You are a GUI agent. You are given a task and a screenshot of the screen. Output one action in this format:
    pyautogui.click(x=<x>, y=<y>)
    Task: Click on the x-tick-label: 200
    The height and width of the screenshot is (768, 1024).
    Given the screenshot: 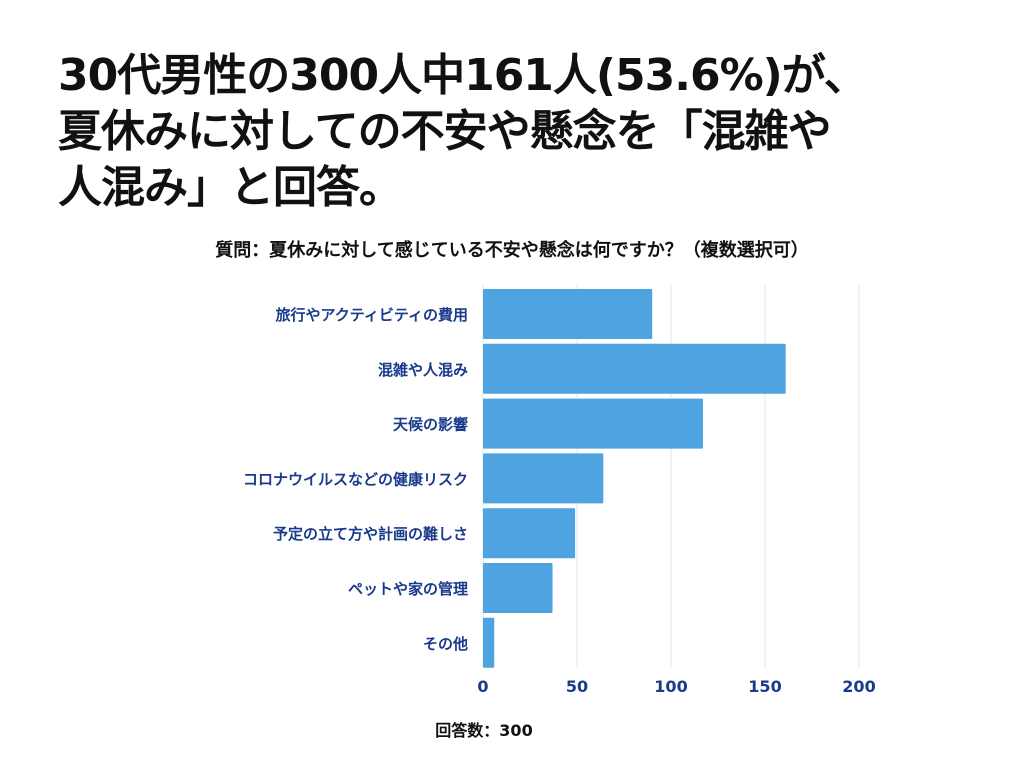 What is the action you would take?
    pyautogui.click(x=858, y=686)
    